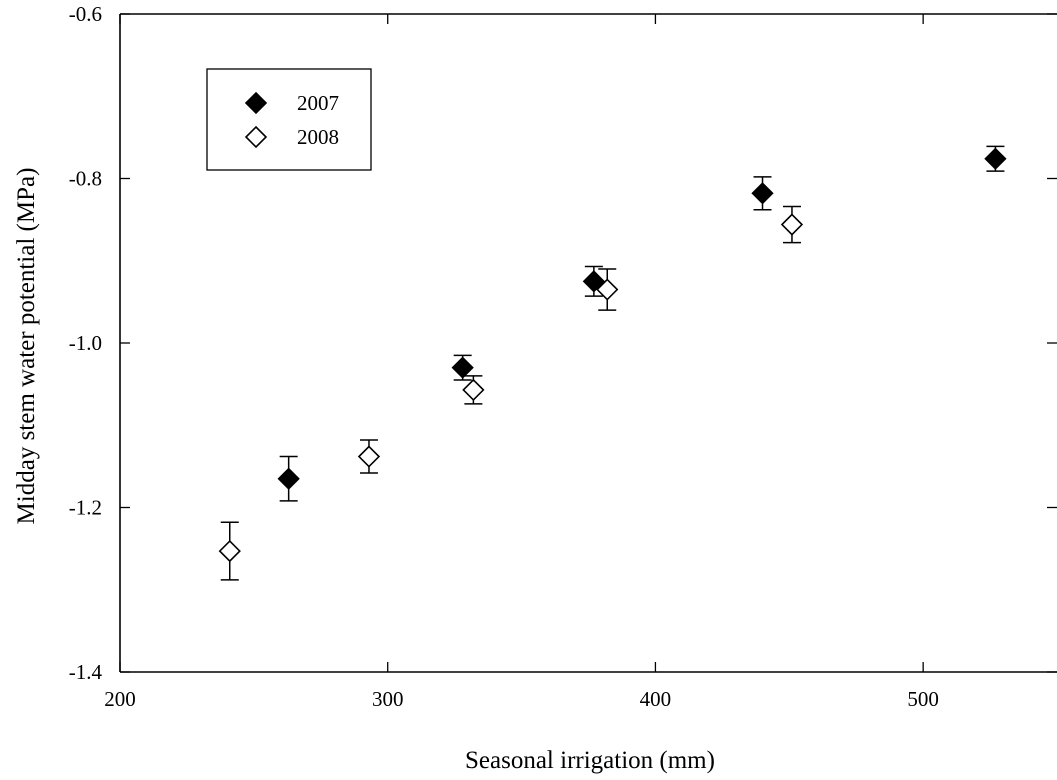 The image size is (1057, 780). What do you see at coordinates (26, 346) in the screenshot?
I see `y-axis-title: Midday stem water potential (MPa)` at bounding box center [26, 346].